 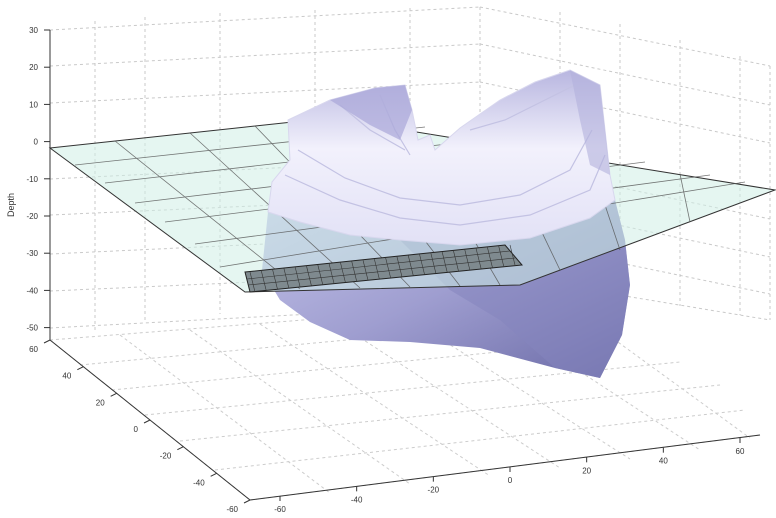 What do you see at coordinates (199, 482) in the screenshot?
I see `y-tick-label-5: -40` at bounding box center [199, 482].